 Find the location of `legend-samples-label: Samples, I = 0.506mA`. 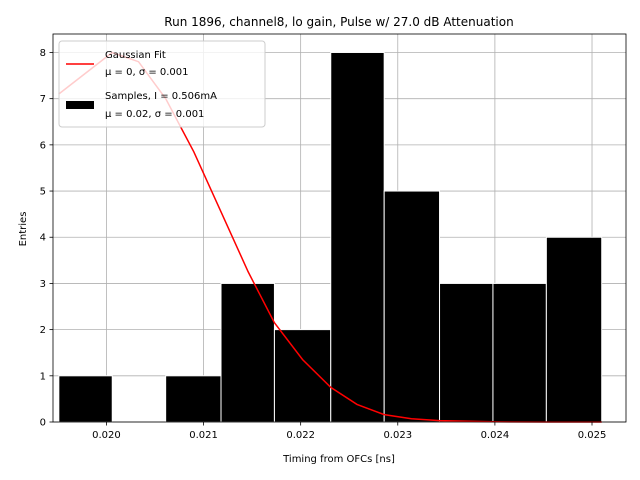

legend-samples-label: Samples, I = 0.506mA is located at coordinates (161, 96).